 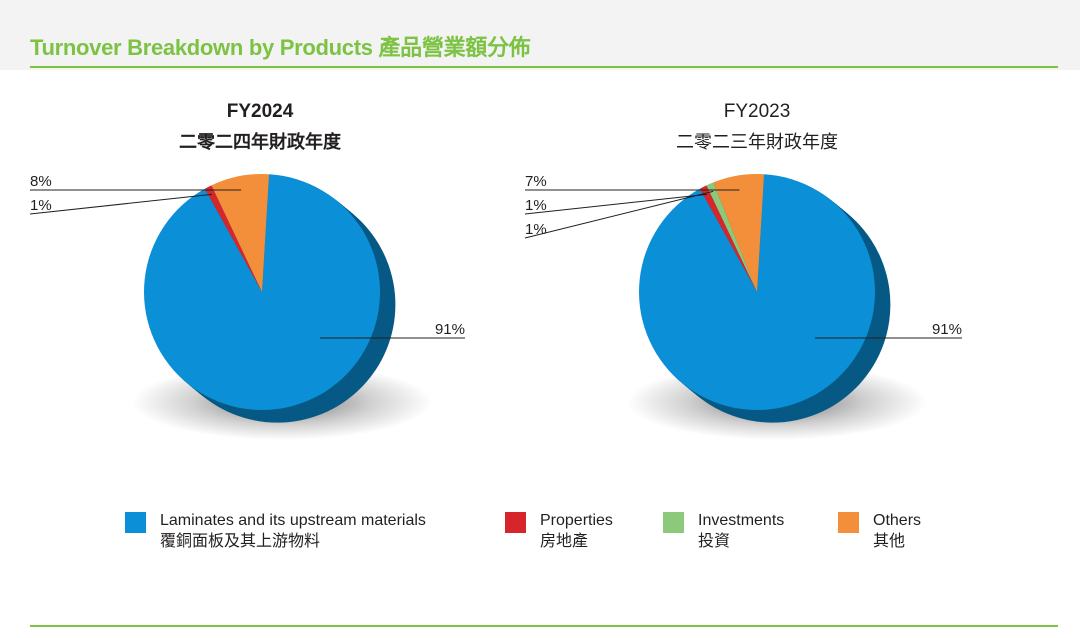 I want to click on chart-subtitle: 二零二三年財政年度, so click(x=757, y=142).